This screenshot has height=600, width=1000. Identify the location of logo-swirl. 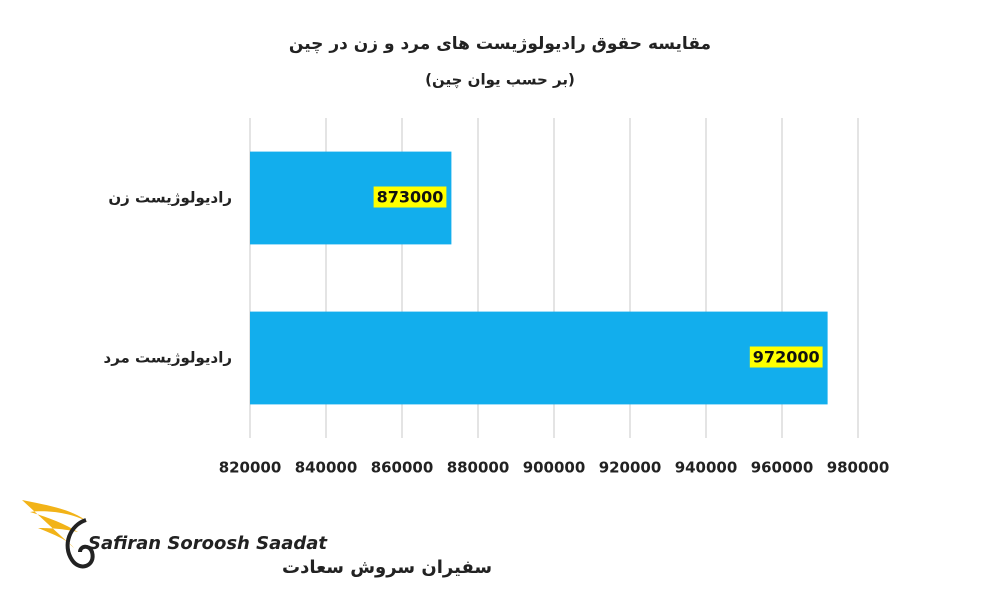
(80, 543).